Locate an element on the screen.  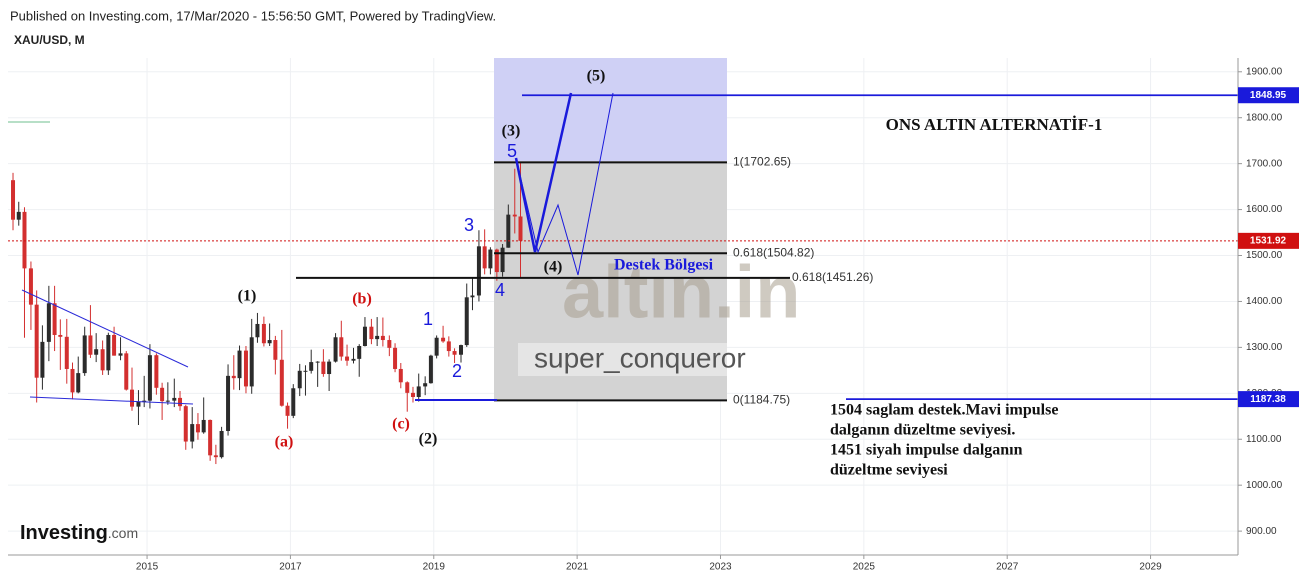
x-tick-label: 2021 is located at coordinates (577, 567).